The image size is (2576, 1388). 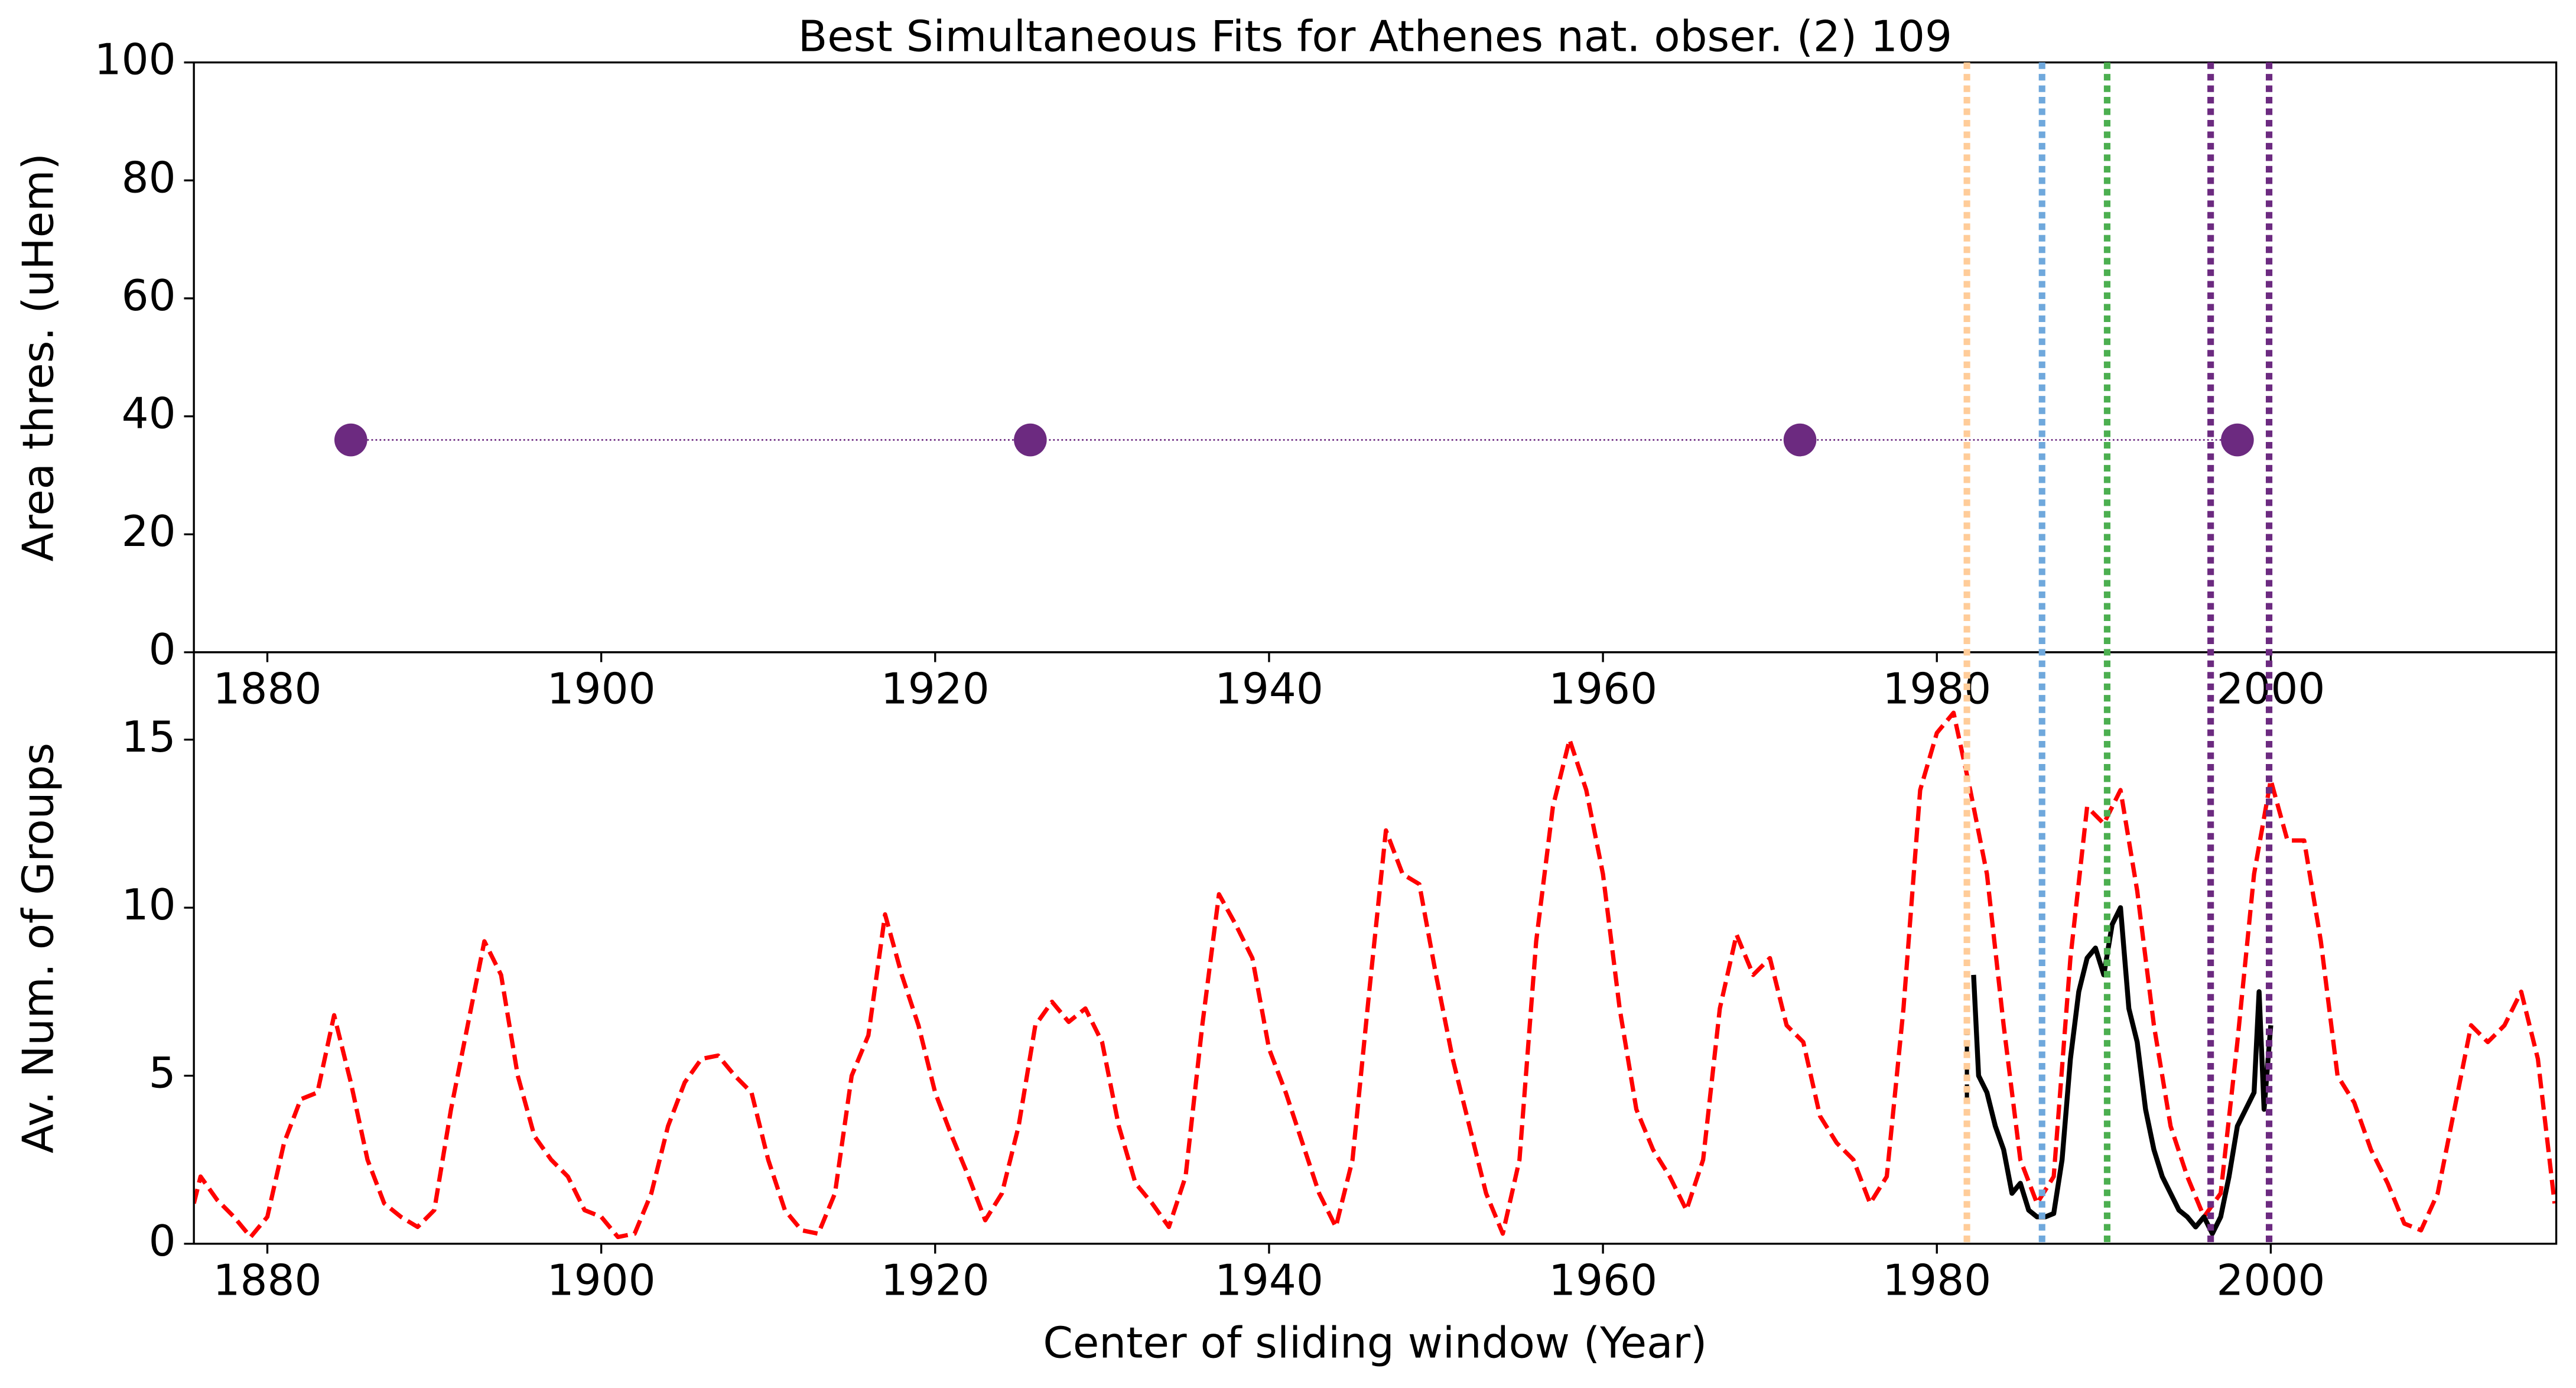 What do you see at coordinates (2270, 1281) in the screenshot?
I see `x-tick-label: 2000` at bounding box center [2270, 1281].